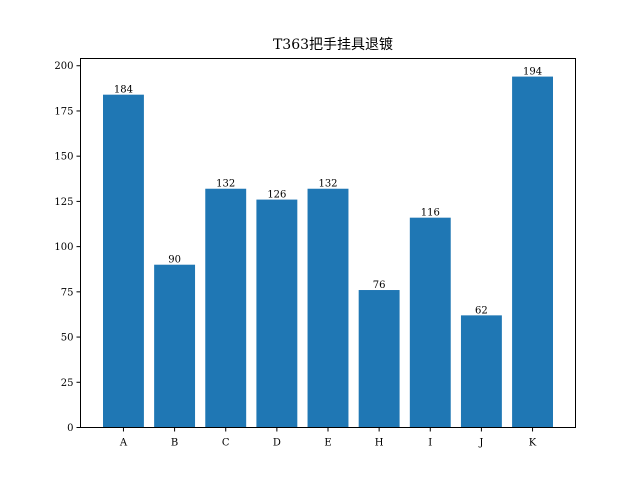  What do you see at coordinates (430, 213) in the screenshot?
I see `bar-value-label-I: 116` at bounding box center [430, 213].